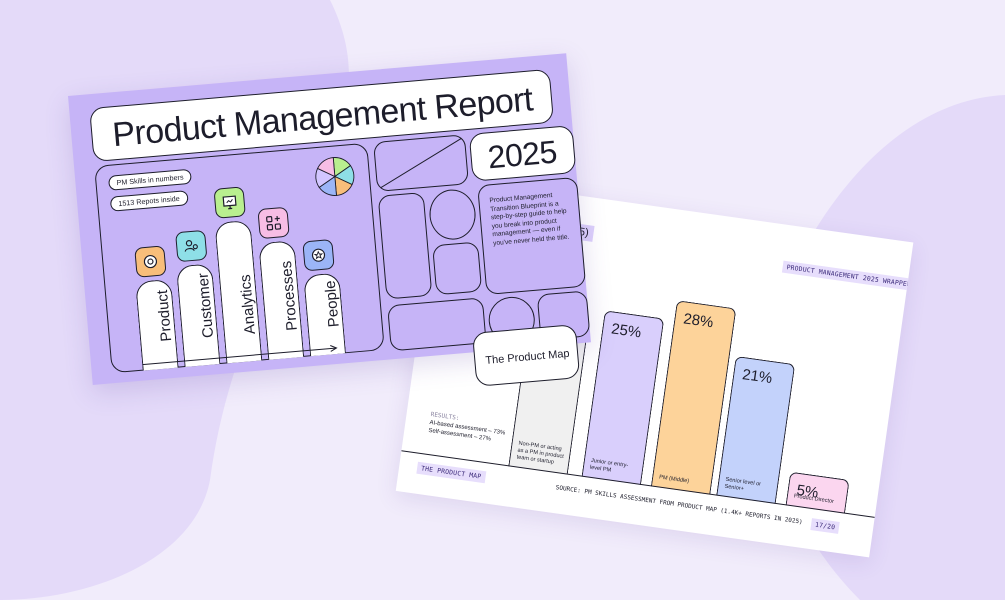 This screenshot has width=1005, height=600. What do you see at coordinates (698, 321) in the screenshot?
I see `bar-value-label: 28%` at bounding box center [698, 321].